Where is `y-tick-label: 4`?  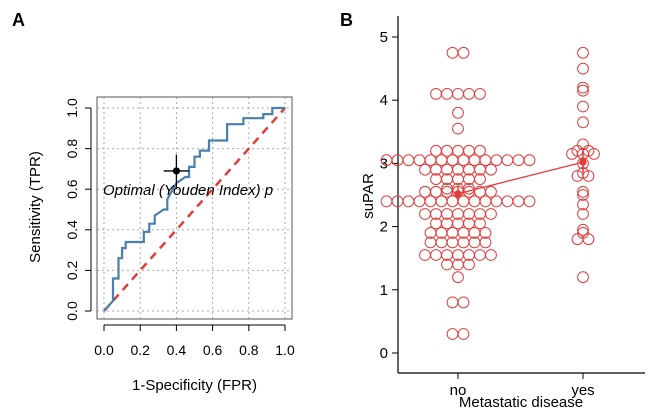
y-tick-label: 4 is located at coordinates (384, 100).